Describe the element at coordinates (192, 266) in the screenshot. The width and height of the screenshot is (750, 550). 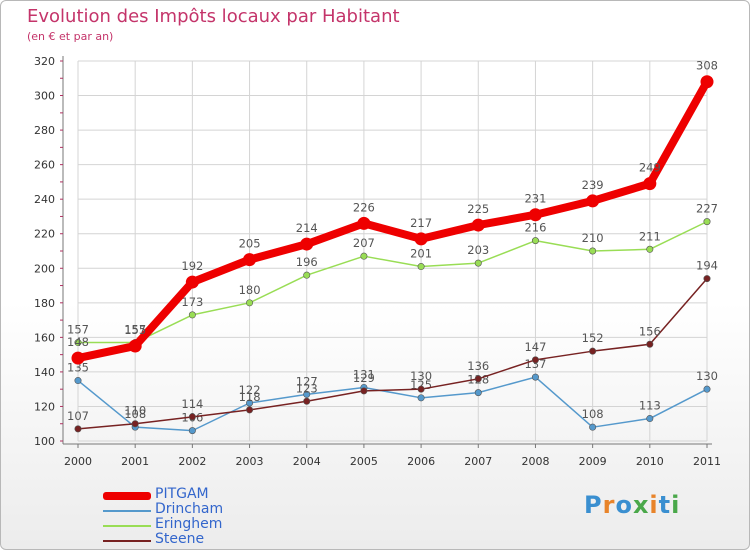
I see `data-label-pitgam: 192` at that location.